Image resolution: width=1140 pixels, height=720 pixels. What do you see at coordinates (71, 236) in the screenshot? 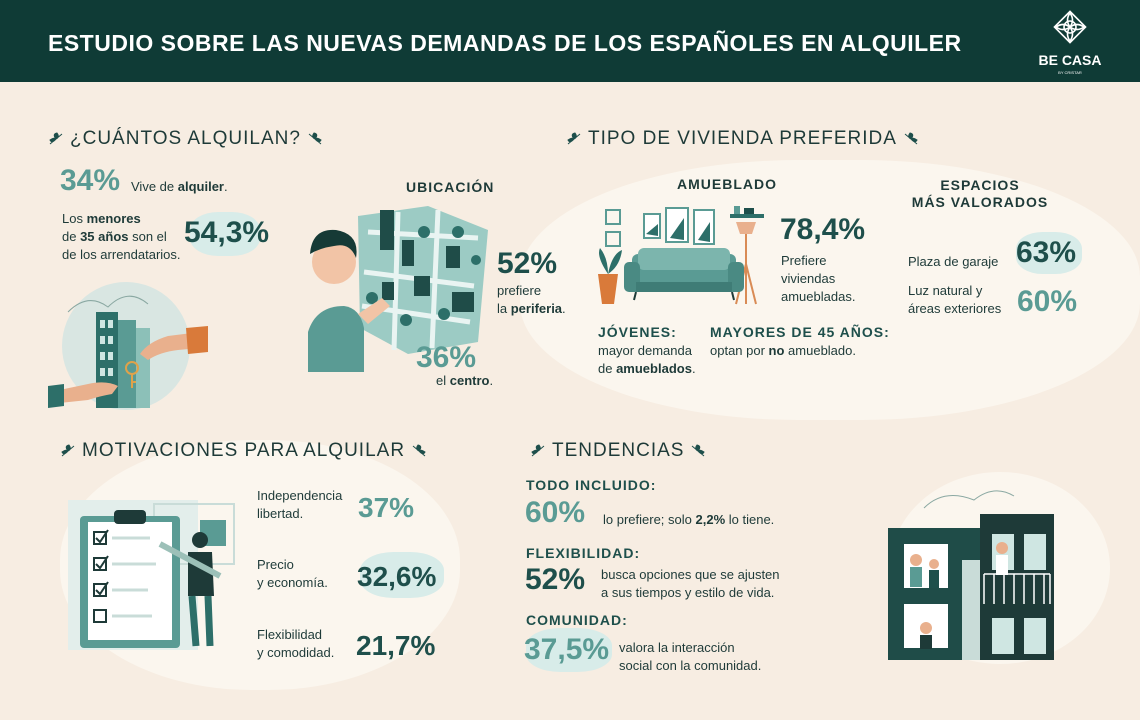
I see `stat-menores-line2-a: de` at bounding box center [71, 236].